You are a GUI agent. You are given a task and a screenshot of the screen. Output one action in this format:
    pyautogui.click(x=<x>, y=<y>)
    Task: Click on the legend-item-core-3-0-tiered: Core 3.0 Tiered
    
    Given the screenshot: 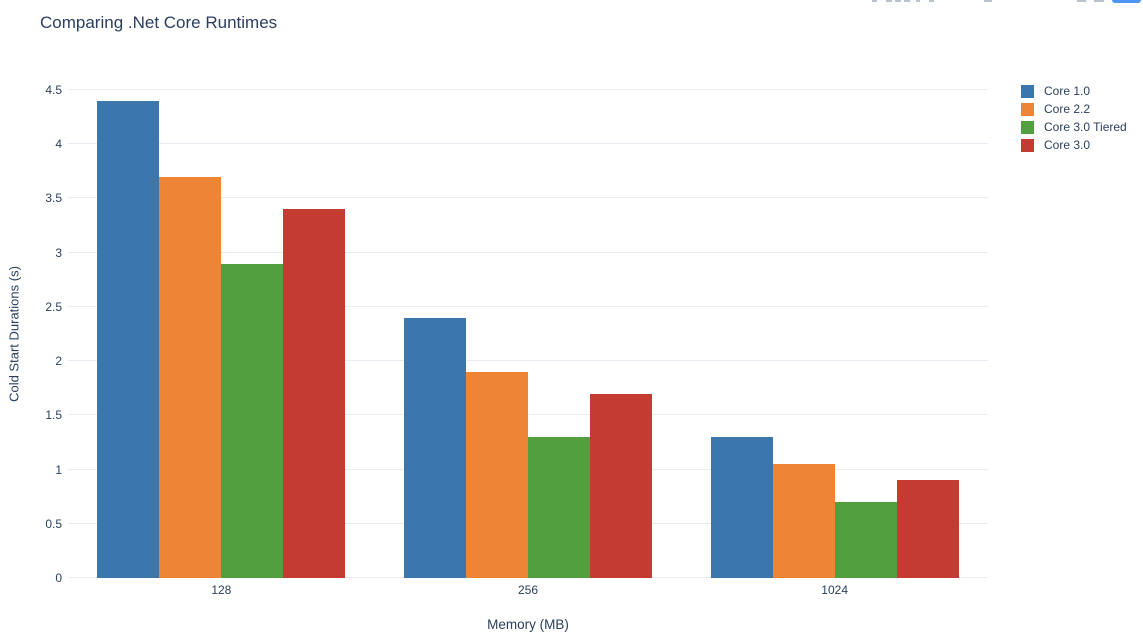 What is the action you would take?
    pyautogui.click(x=1074, y=127)
    